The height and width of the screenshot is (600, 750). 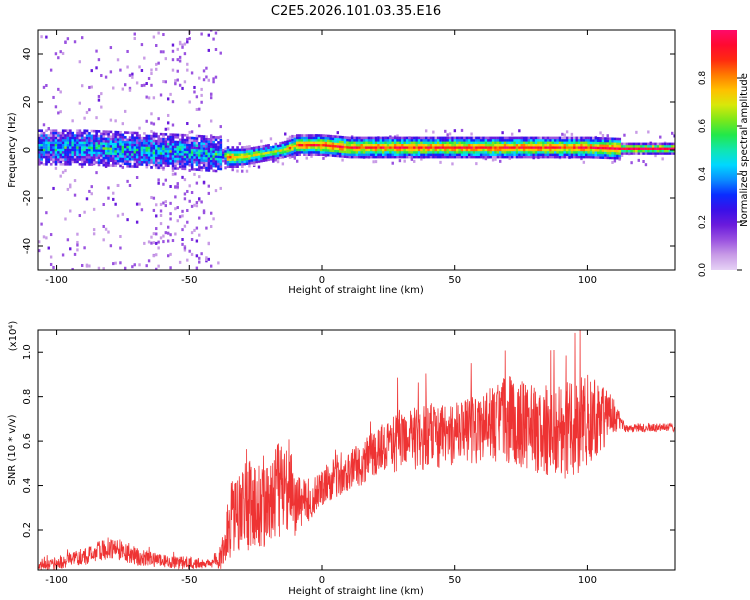 I want to click on x-tick-label: 50, so click(x=454, y=580).